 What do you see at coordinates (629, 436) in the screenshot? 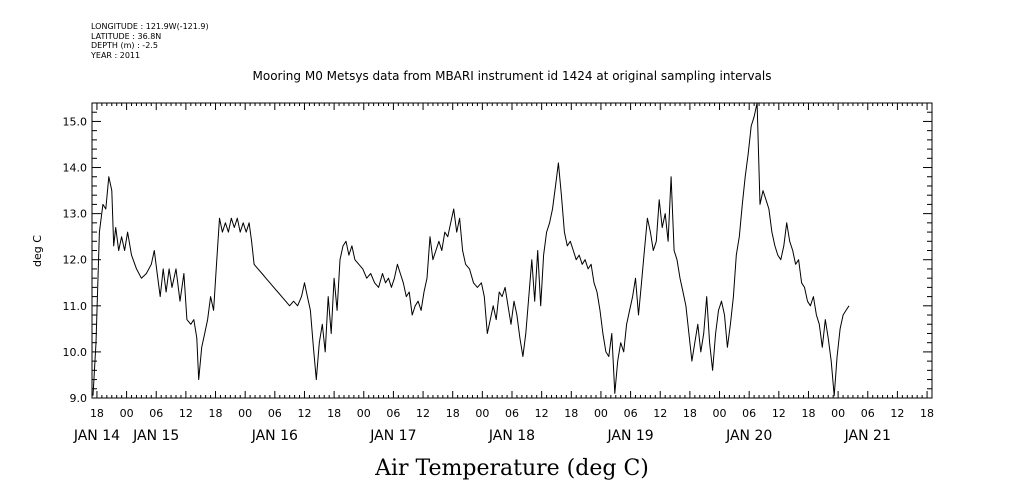
I see `x-day-label: JAN 19` at bounding box center [629, 436].